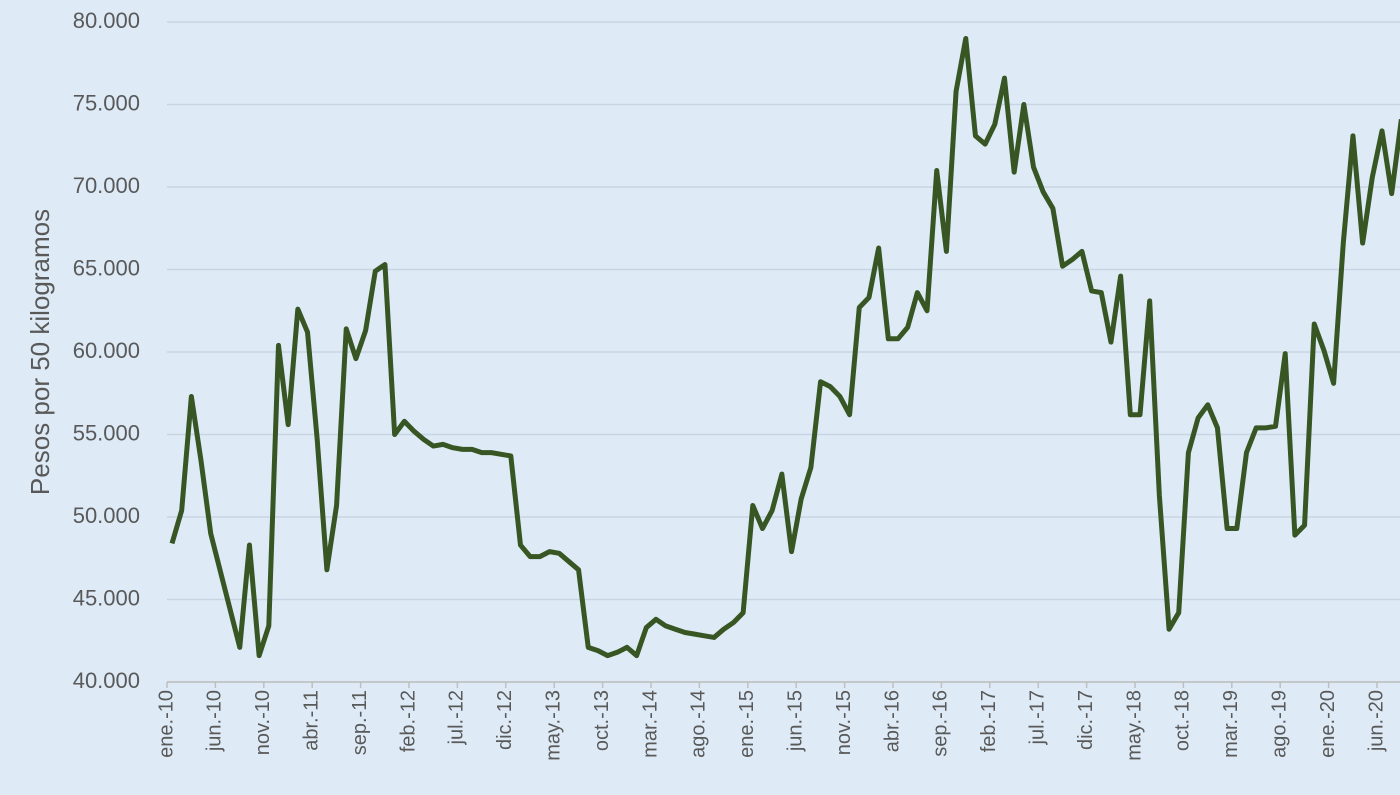 The image size is (1400, 795). What do you see at coordinates (106, 680) in the screenshot?
I see `y-tick-label: 40.000` at bounding box center [106, 680].